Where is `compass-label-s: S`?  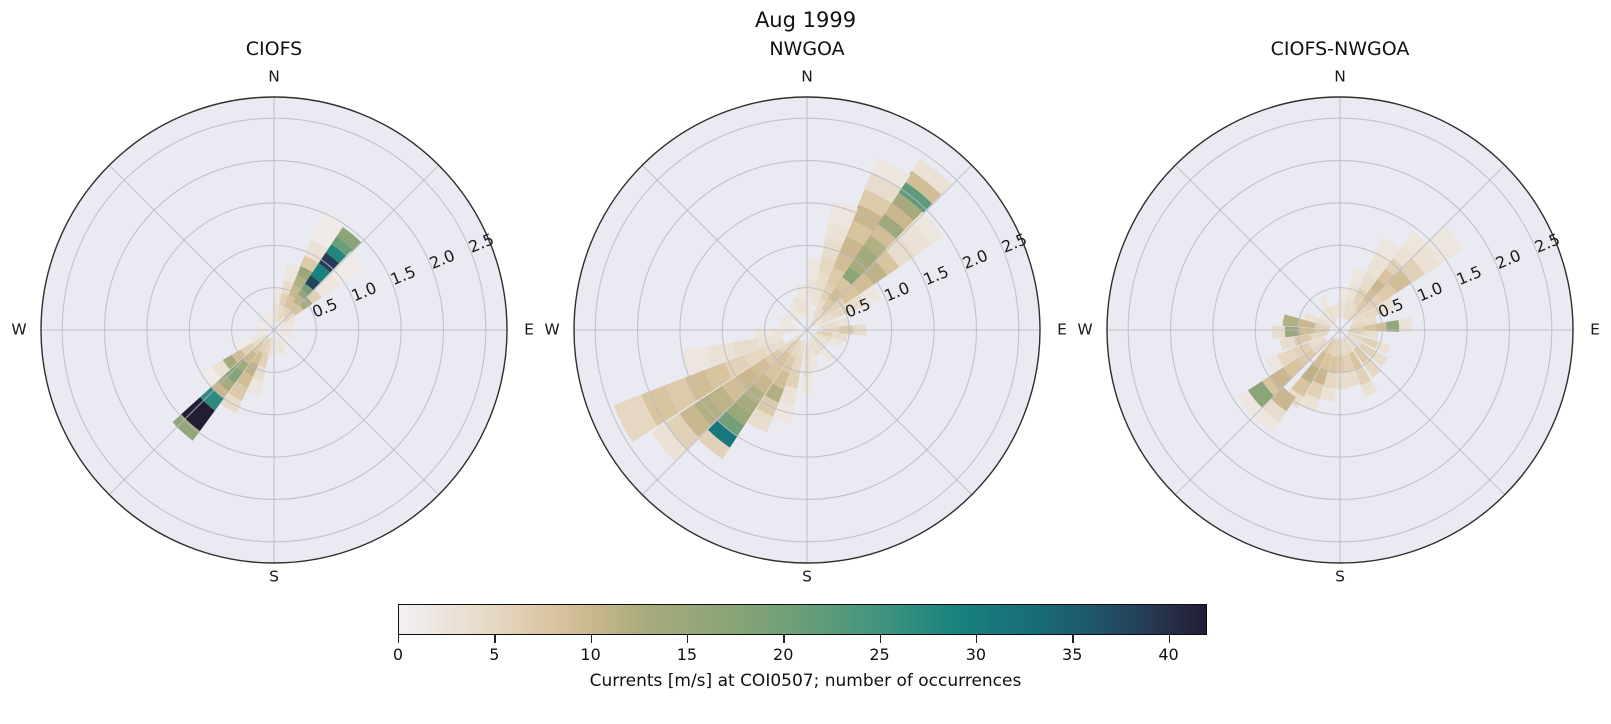 compass-label-s: S is located at coordinates (807, 577).